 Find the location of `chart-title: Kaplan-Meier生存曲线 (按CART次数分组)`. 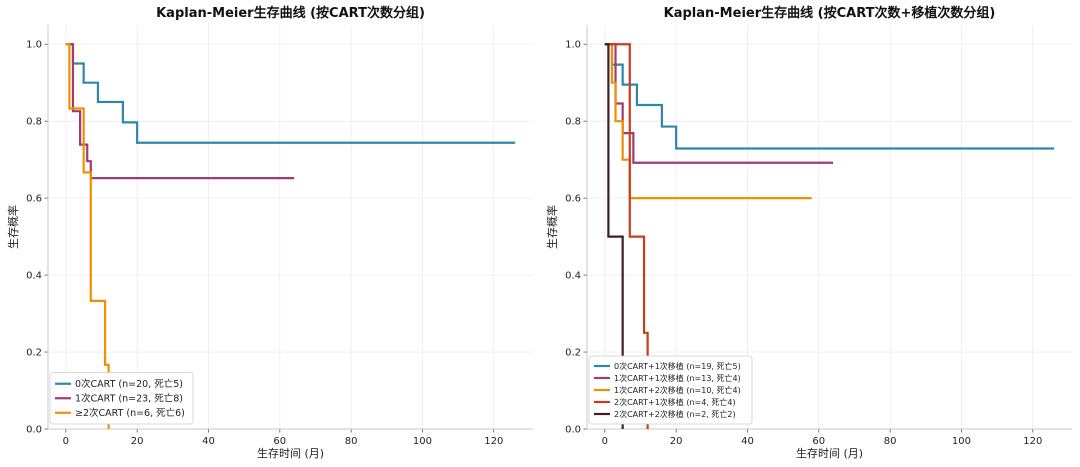

chart-title: Kaplan-Meier生存曲线 (按CART次数分组) is located at coordinates (290, 13).